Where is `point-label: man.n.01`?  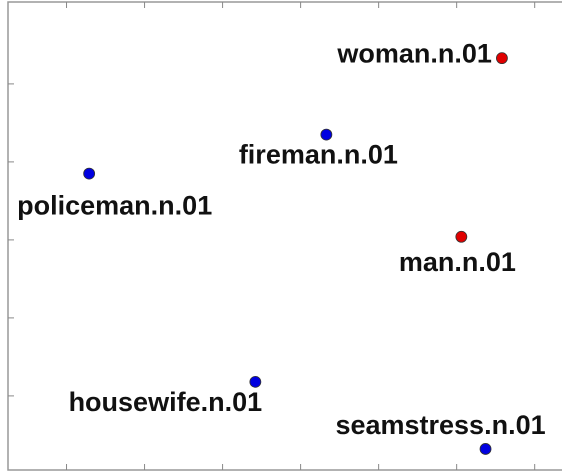 point-label: man.n.01 is located at coordinates (457, 262).